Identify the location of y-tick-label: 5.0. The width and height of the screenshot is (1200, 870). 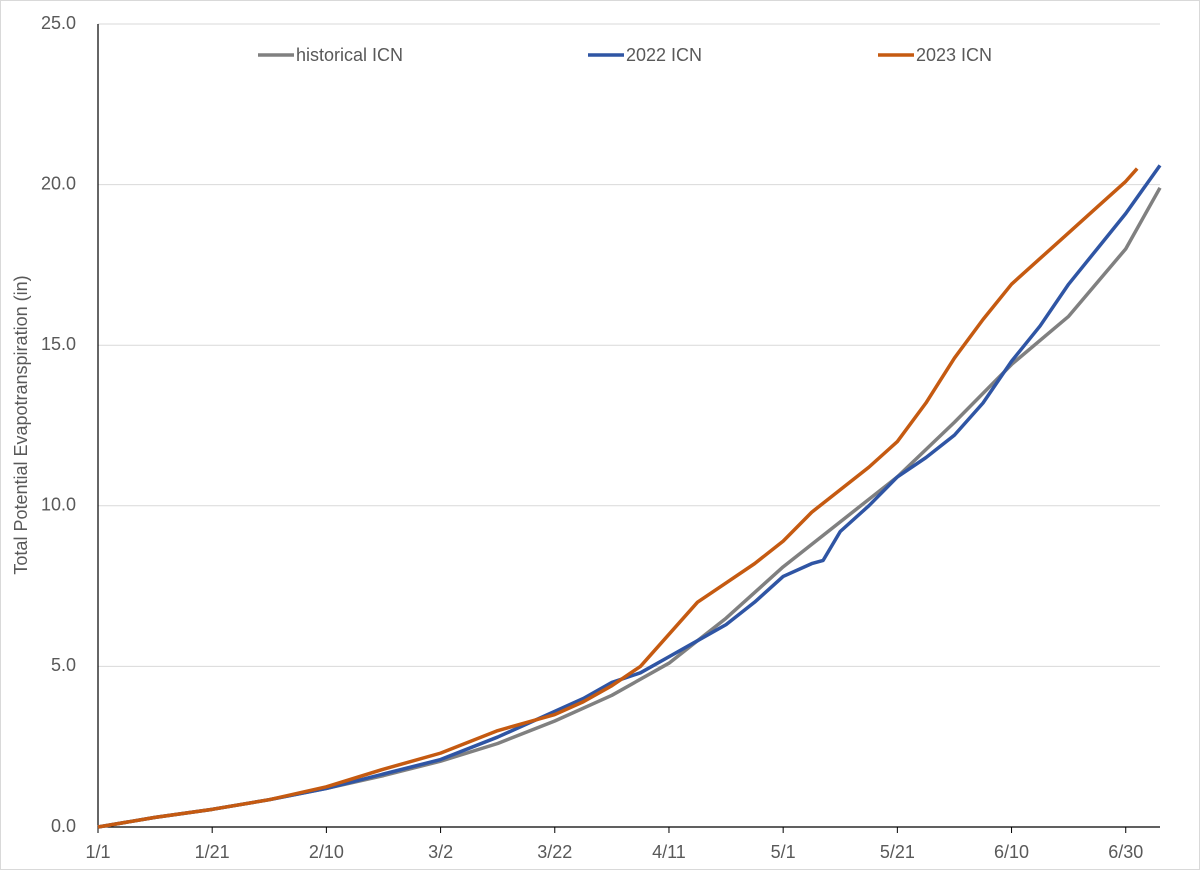
(63, 665).